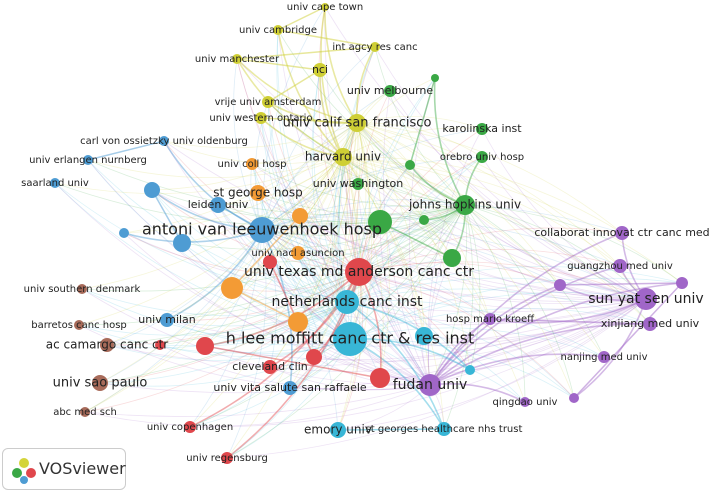 The image size is (725, 496). I want to click on node-label: sun yat sen univ, so click(645, 299).